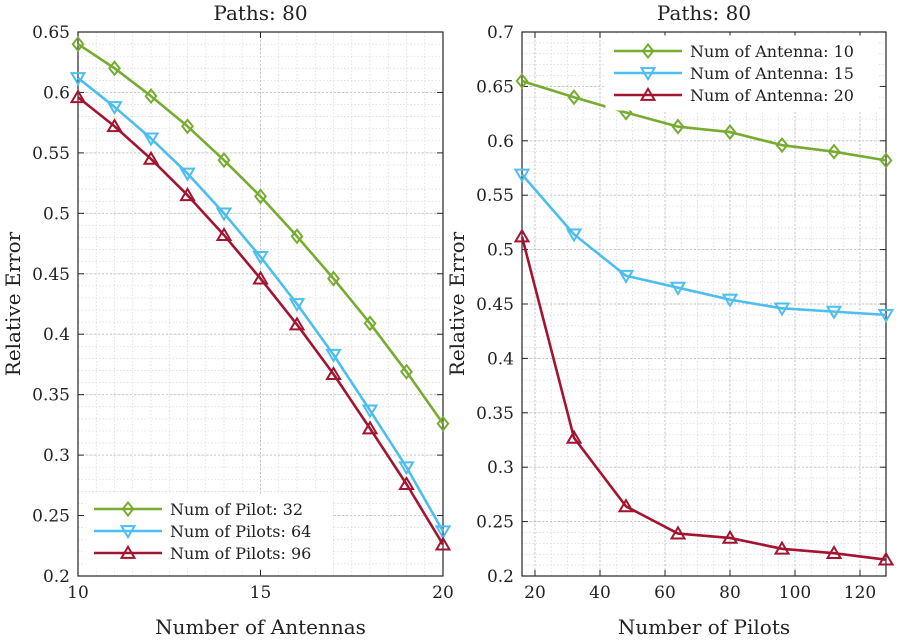 The image size is (898, 640). I want to click on legend-label: Num of Antenna: 15, so click(772, 73).